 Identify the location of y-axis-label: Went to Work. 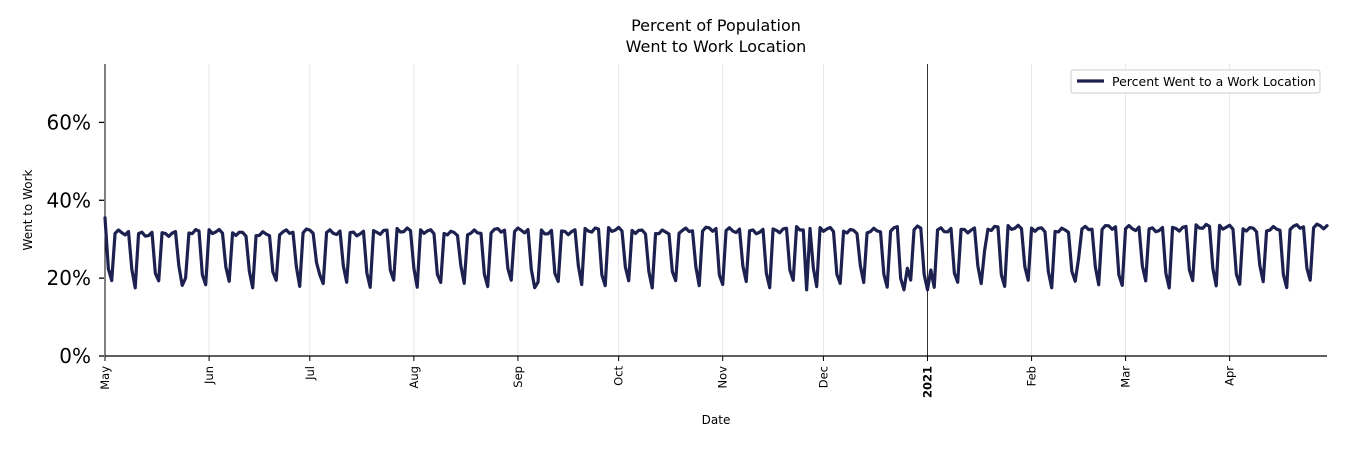
(28, 209).